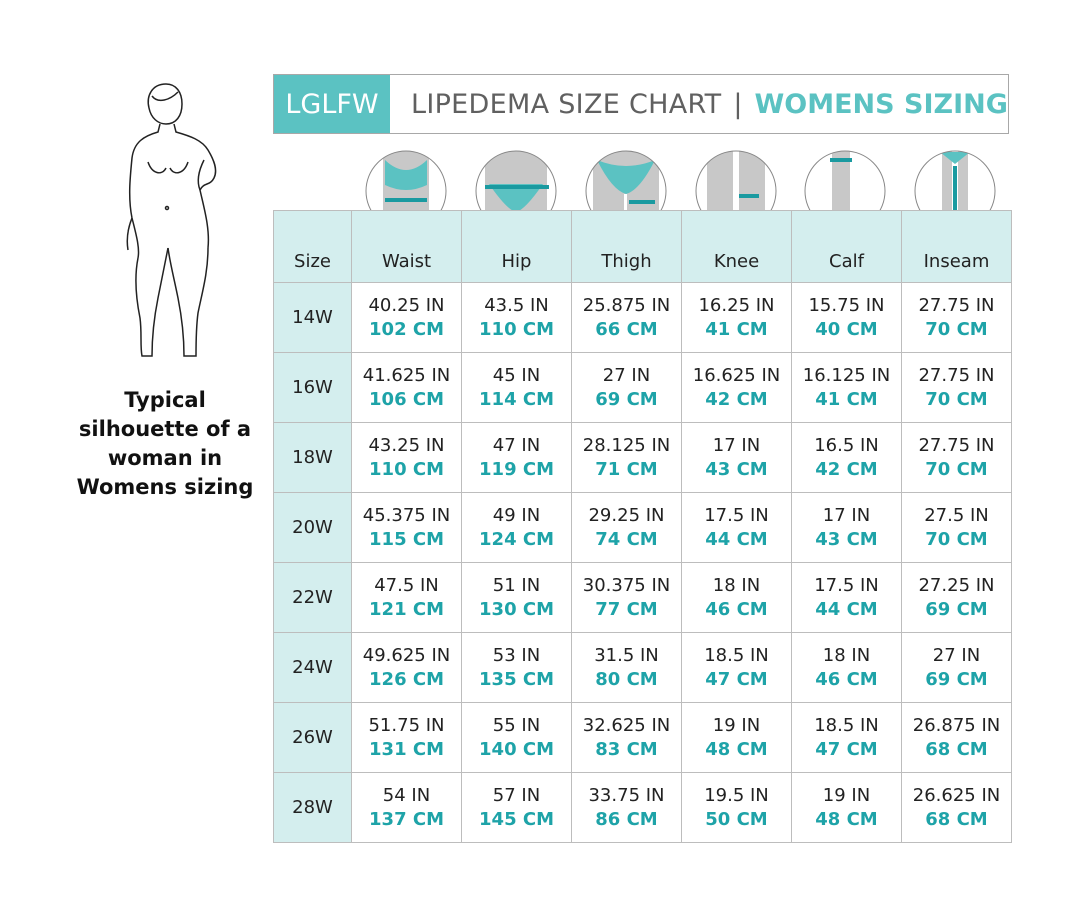 The height and width of the screenshot is (913, 1080). What do you see at coordinates (406, 585) in the screenshot?
I see `inch-value: 47.5 IN` at bounding box center [406, 585].